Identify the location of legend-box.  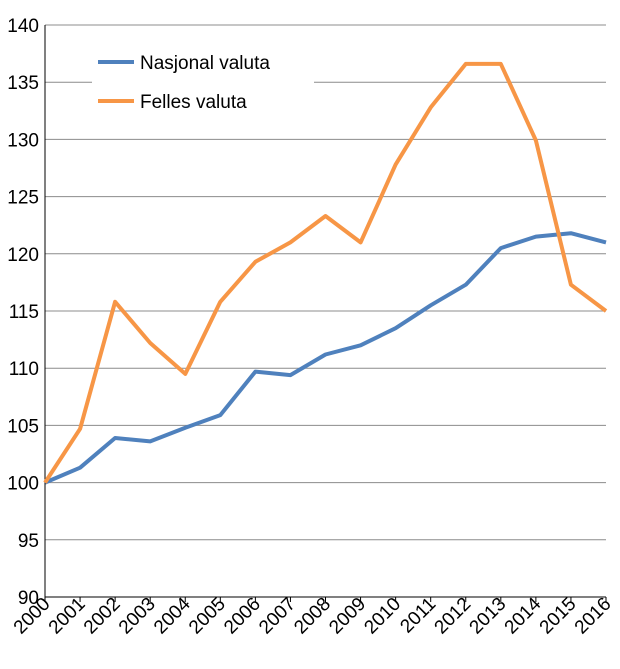
(203, 84).